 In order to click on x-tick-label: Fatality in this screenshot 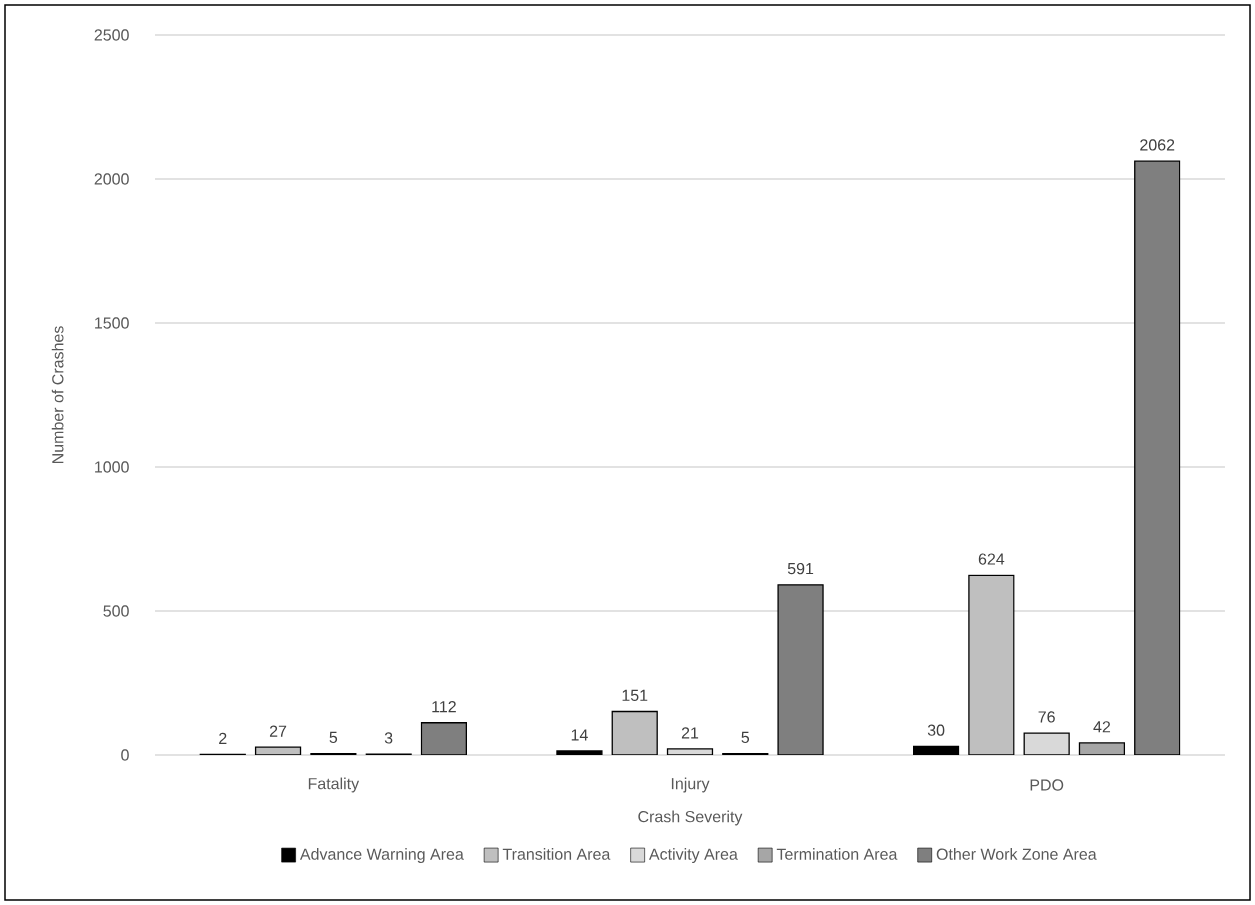, I will do `click(334, 785)`.